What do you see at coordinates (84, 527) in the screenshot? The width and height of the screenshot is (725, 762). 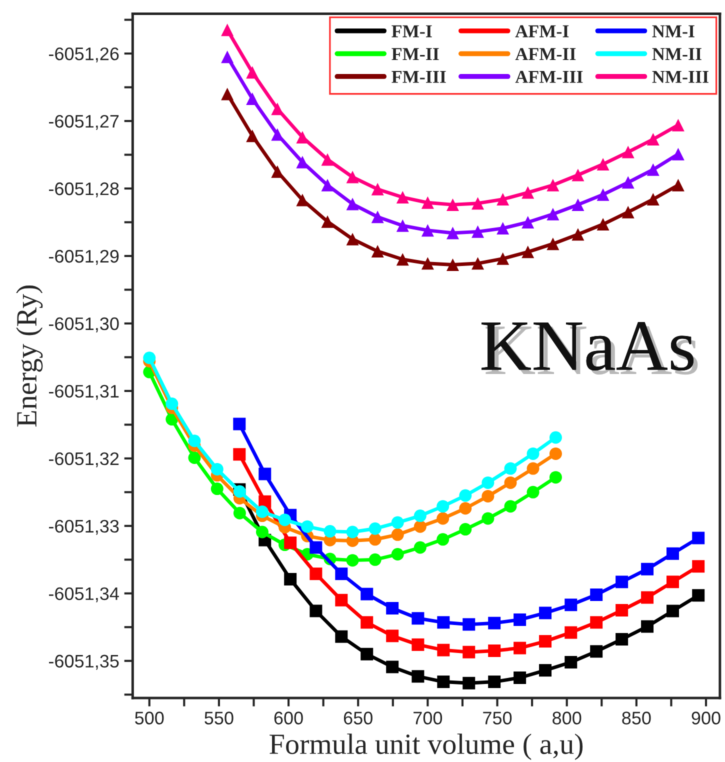 I see `y-tick-label: -6051,33` at bounding box center [84, 527].